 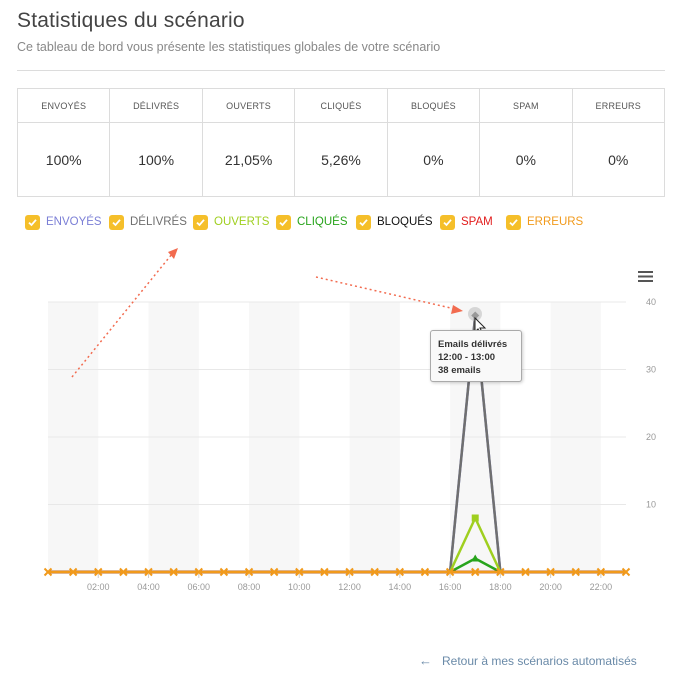 What do you see at coordinates (526, 105) in the screenshot?
I see `stat-header-spam: SPAM` at bounding box center [526, 105].